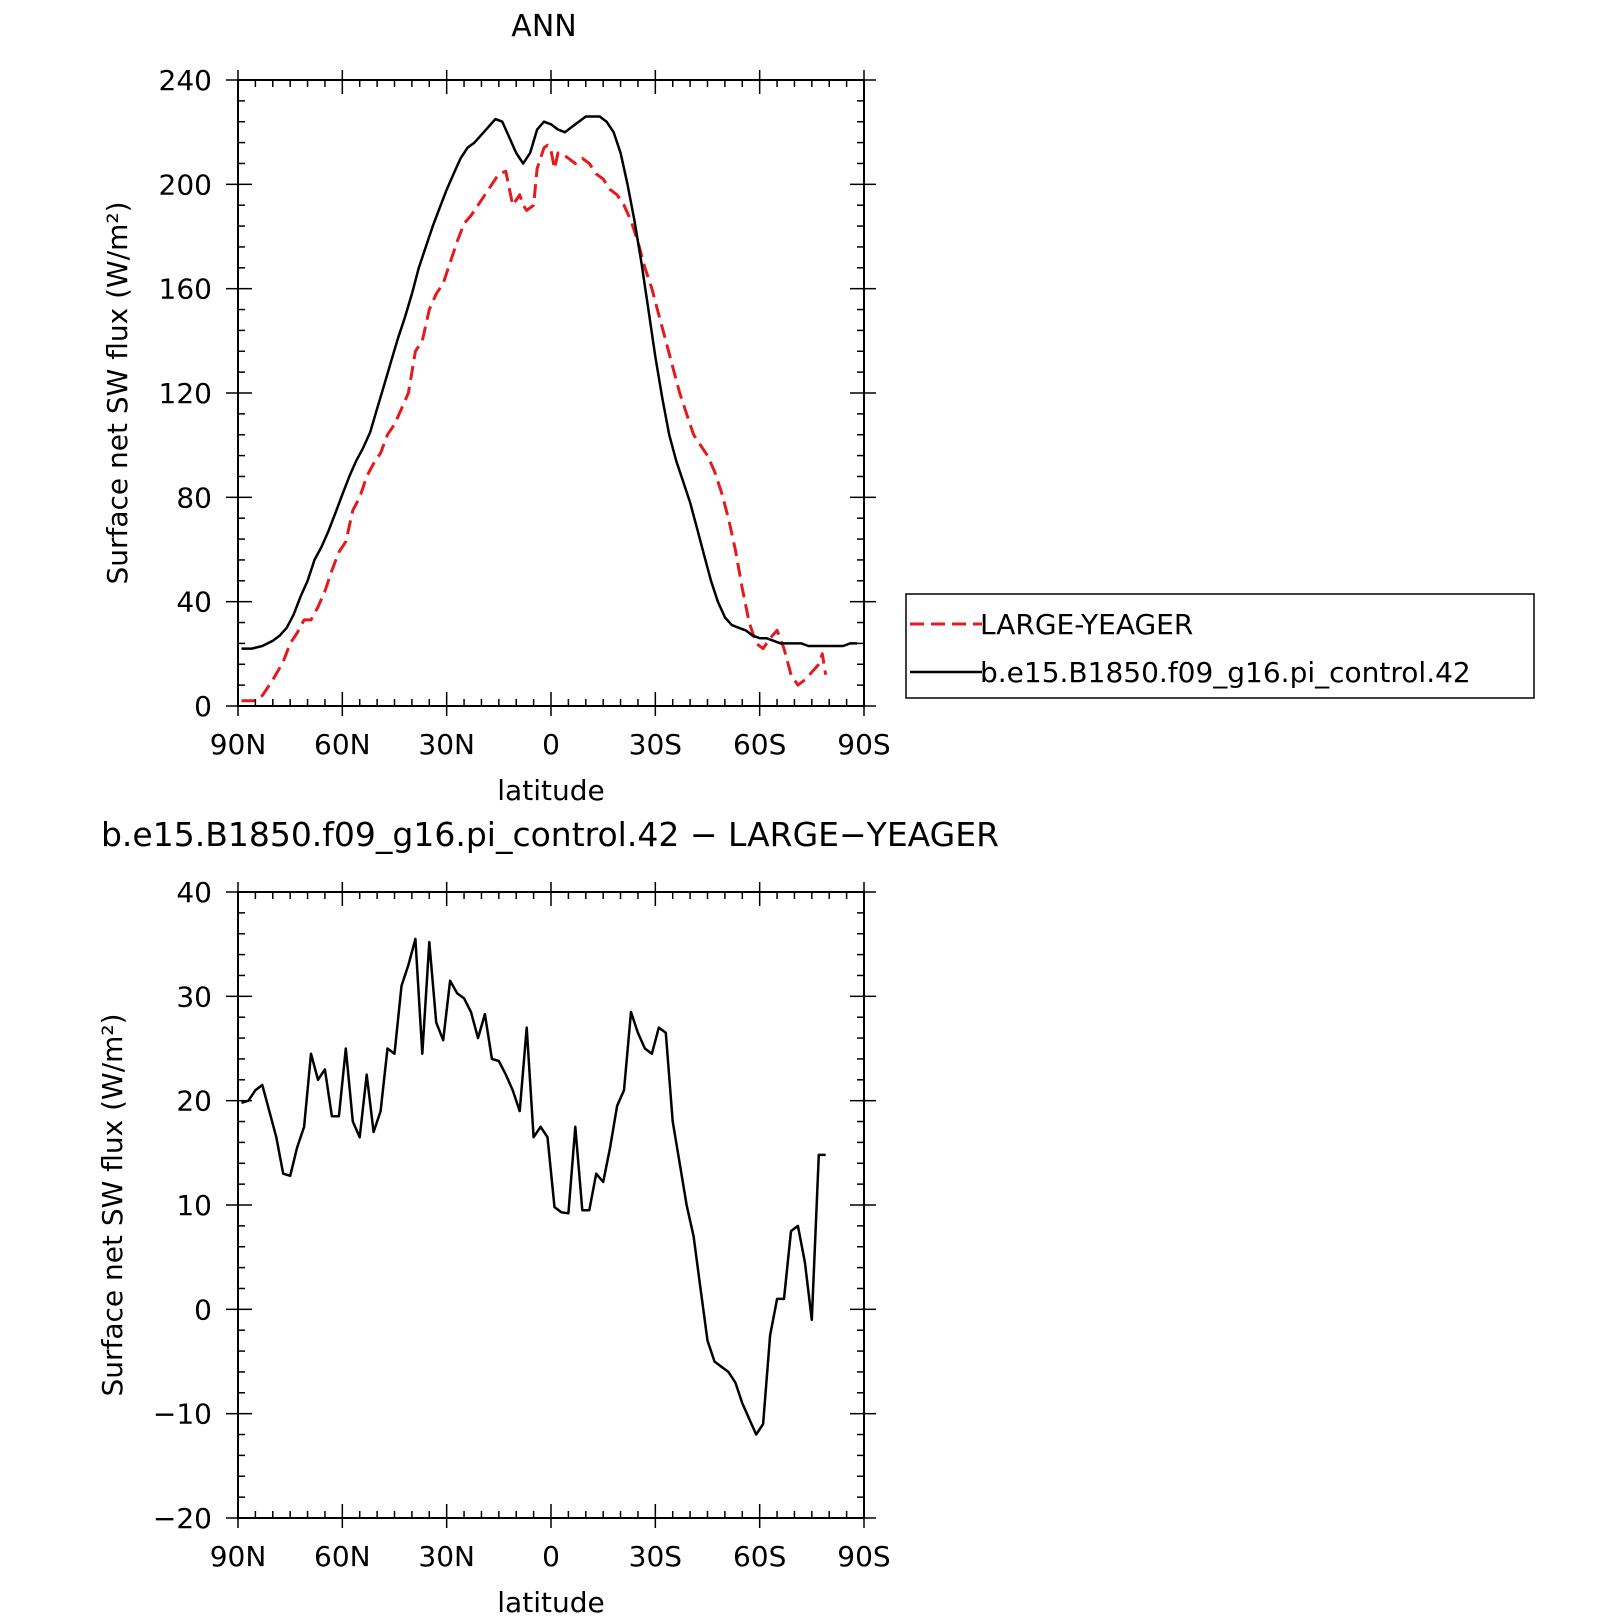 This screenshot has height=1624, width=1624. I want to click on bottom-y-tick-label: 20, so click(194, 1101).